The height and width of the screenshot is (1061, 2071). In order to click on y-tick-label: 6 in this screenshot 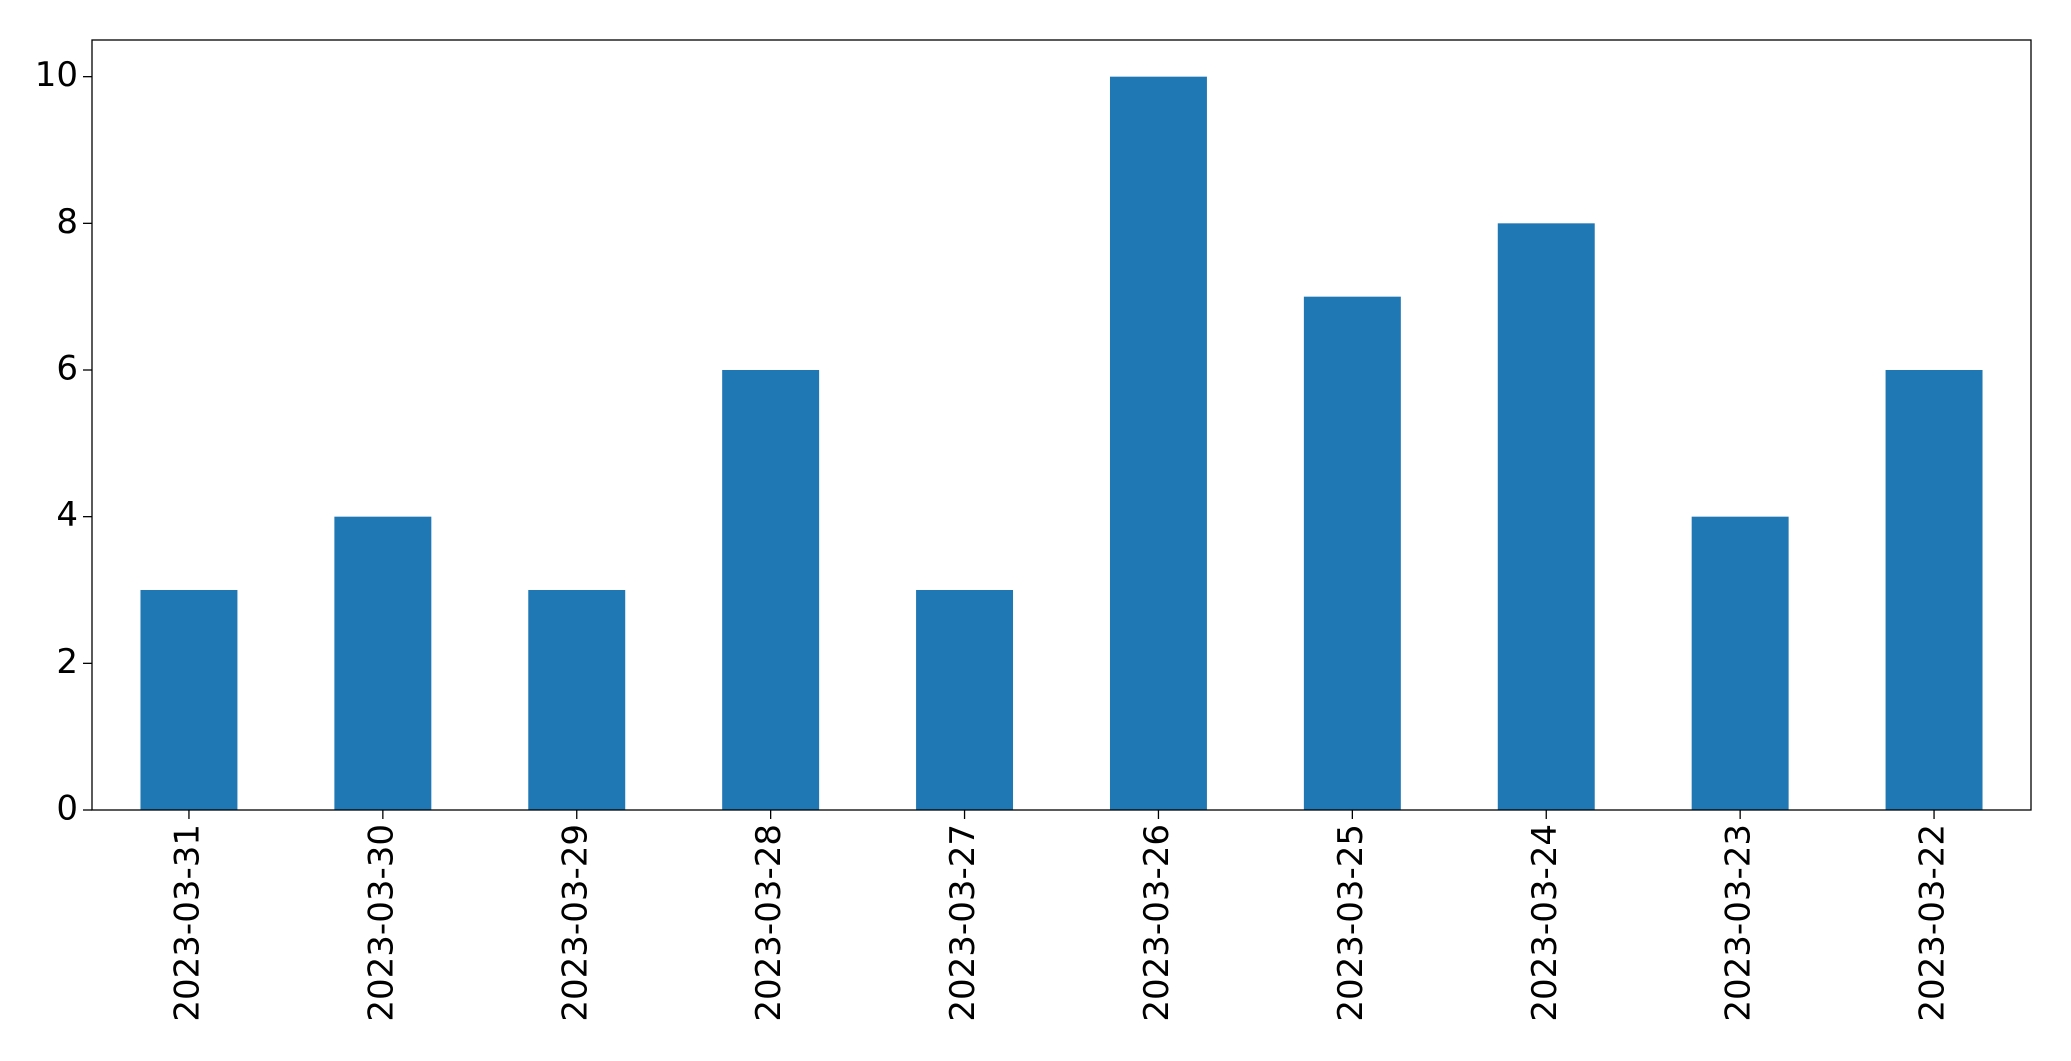, I will do `click(67, 369)`.